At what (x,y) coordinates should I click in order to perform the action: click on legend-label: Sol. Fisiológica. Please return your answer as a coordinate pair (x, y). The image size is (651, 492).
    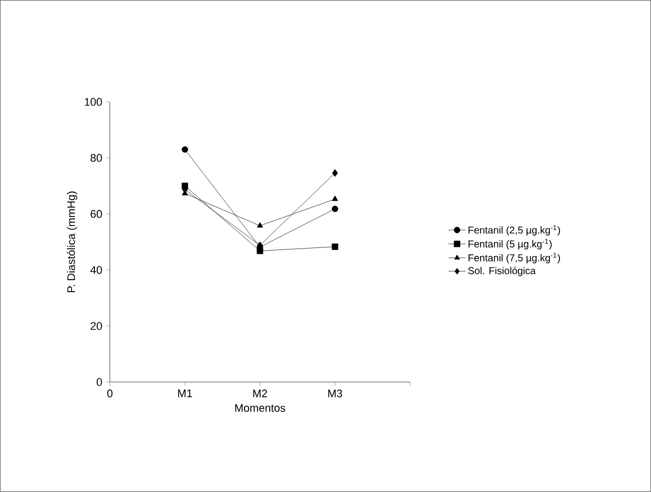
    Looking at the image, I should click on (502, 271).